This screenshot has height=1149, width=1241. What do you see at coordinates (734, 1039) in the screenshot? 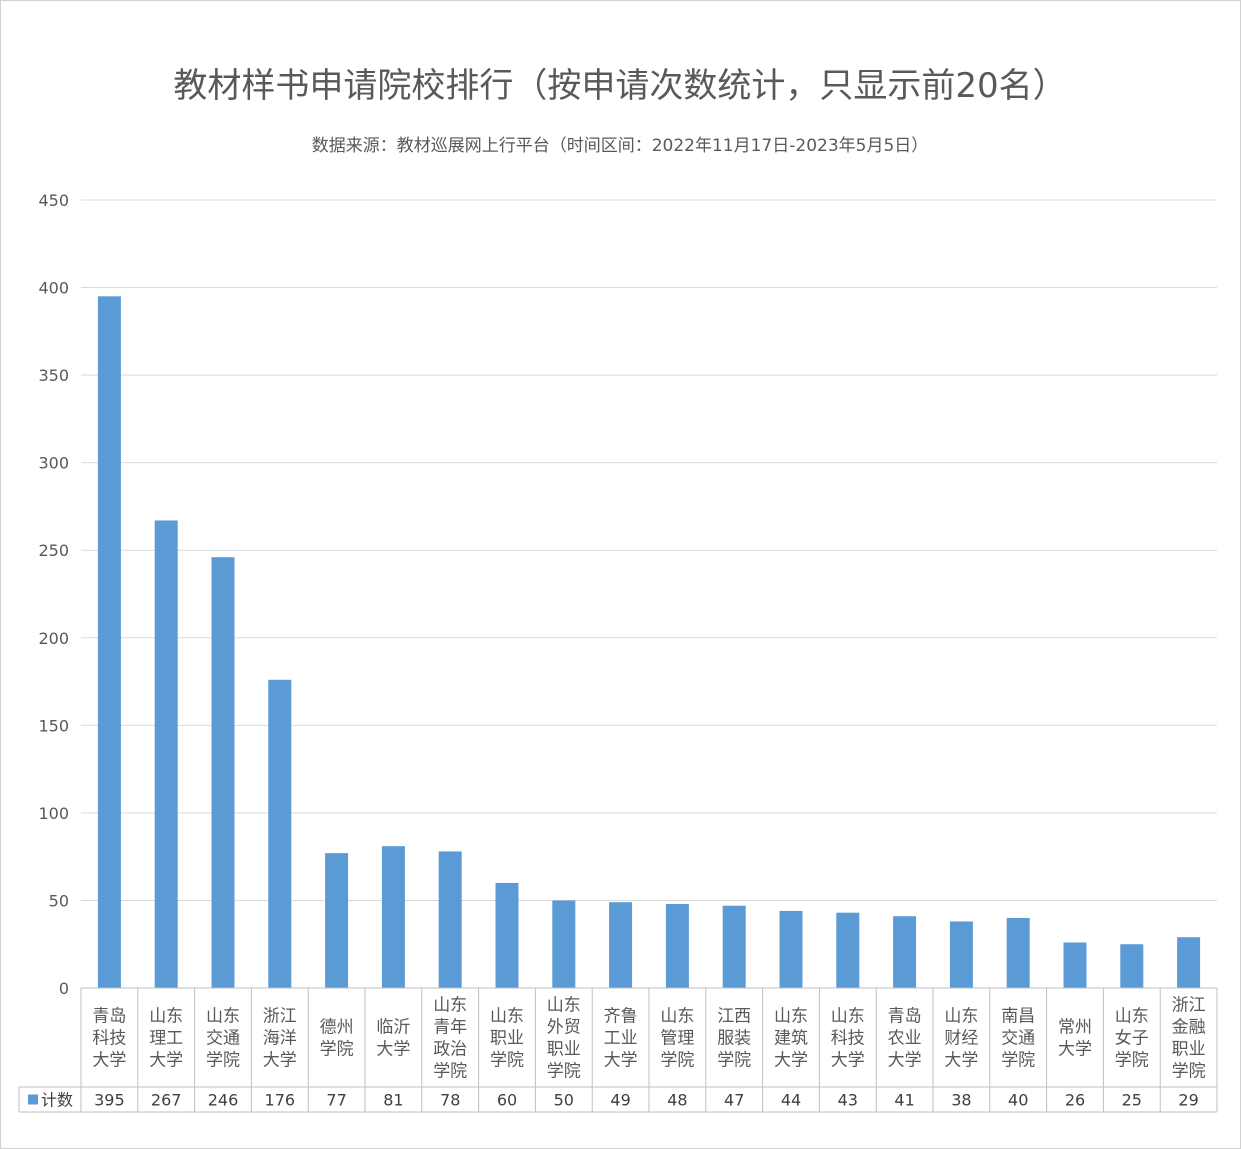
I see `category-label: 服装` at bounding box center [734, 1039].